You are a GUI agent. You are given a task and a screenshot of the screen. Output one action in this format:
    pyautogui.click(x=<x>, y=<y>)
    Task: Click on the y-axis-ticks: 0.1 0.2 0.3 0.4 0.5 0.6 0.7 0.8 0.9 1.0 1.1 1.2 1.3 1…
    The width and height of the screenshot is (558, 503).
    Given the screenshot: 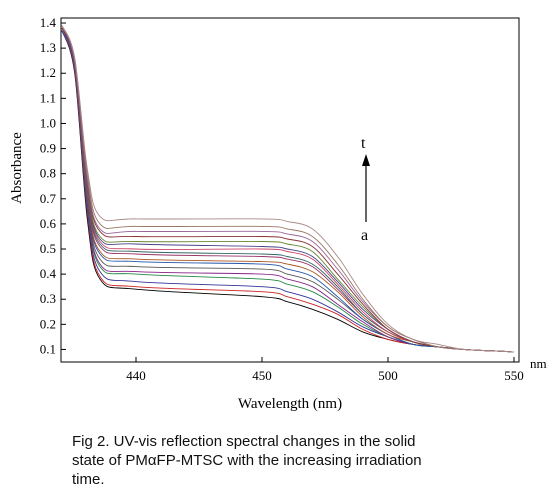 What is the action you would take?
    pyautogui.click(x=53, y=185)
    